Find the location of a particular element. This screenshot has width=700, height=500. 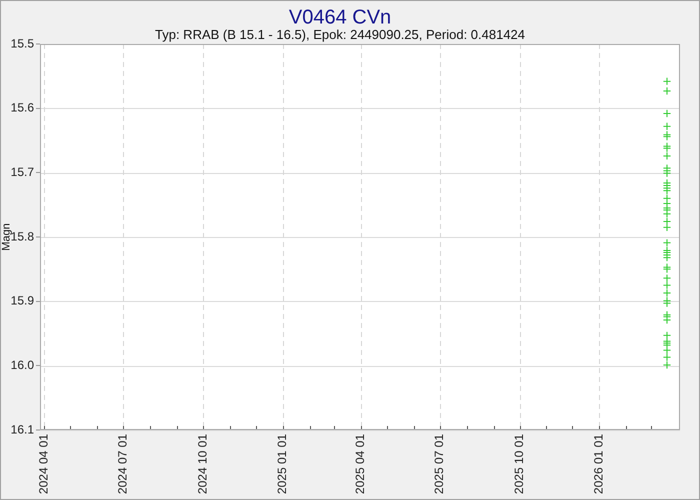

y-tick-label: 15.9 is located at coordinates (22, 301).